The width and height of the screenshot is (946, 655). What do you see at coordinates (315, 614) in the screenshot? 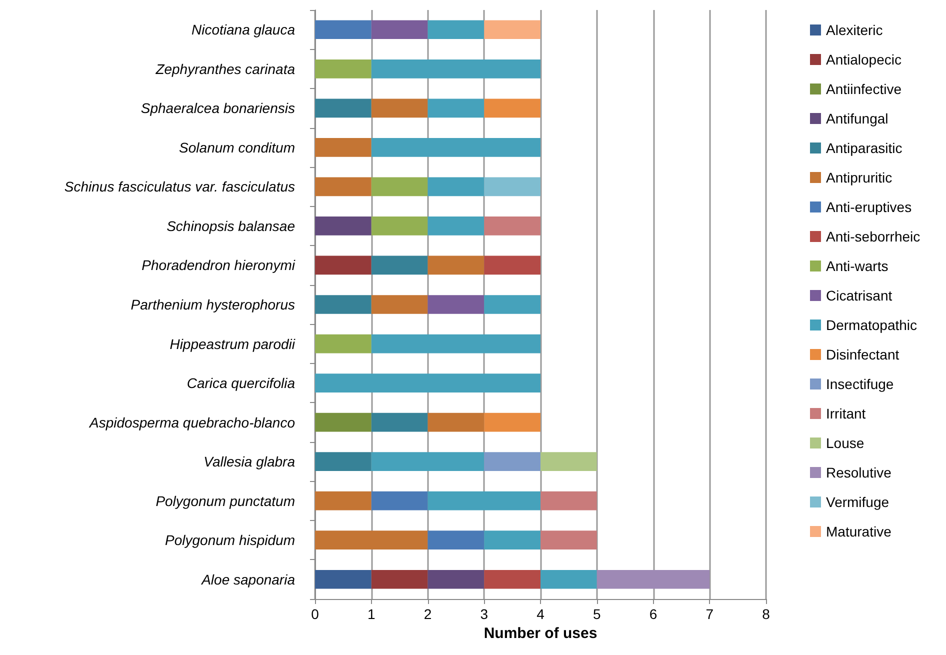
I see `x-tick-label: 0` at bounding box center [315, 614].